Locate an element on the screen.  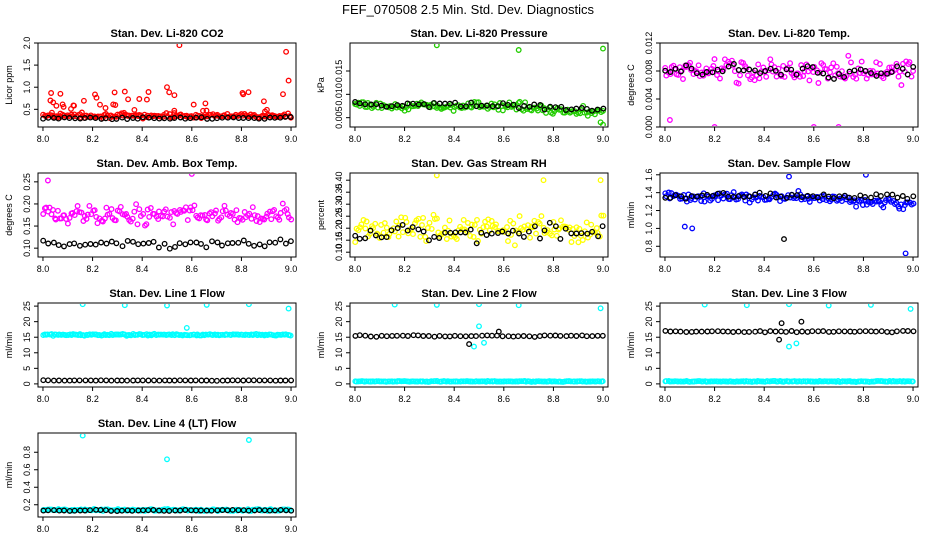
x-tick-label: 8.8 is located at coordinates (241, 269).